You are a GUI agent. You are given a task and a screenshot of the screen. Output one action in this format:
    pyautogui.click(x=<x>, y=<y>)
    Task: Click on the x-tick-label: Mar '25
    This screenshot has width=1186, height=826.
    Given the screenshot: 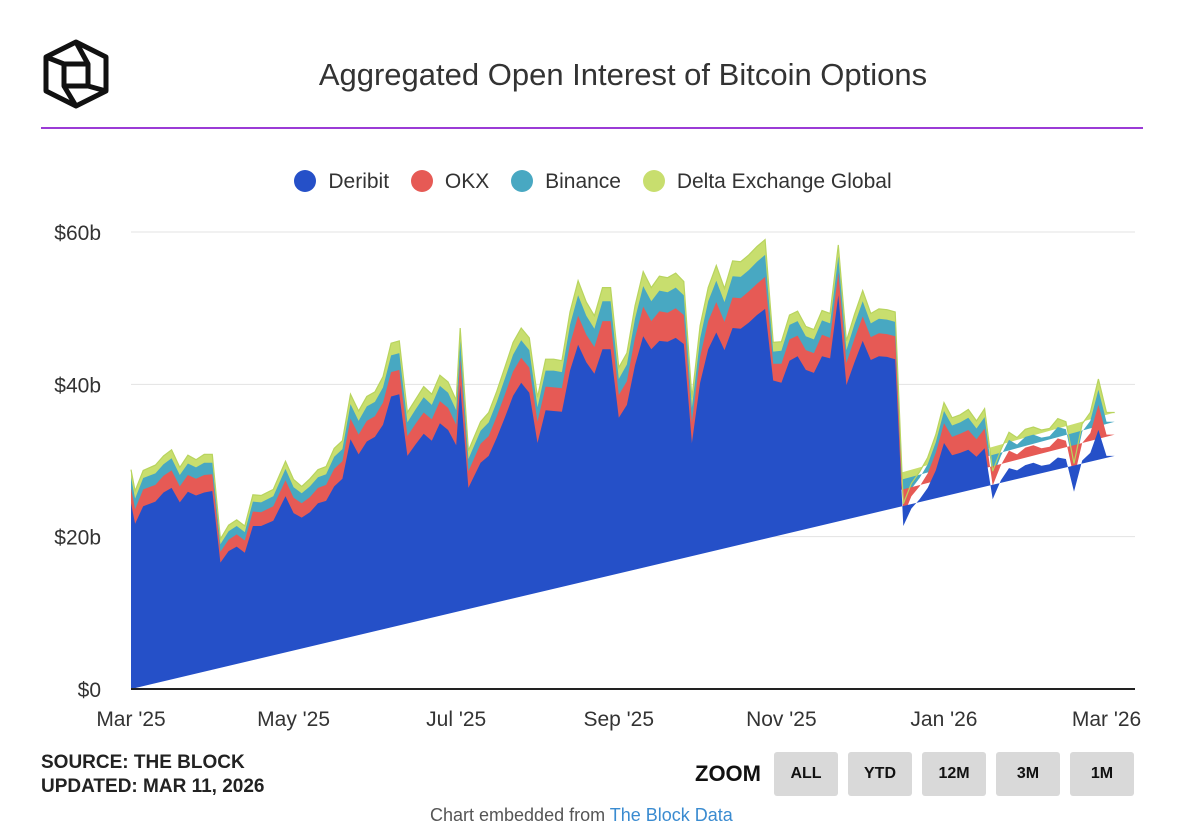 What is the action you would take?
    pyautogui.click(x=130, y=719)
    